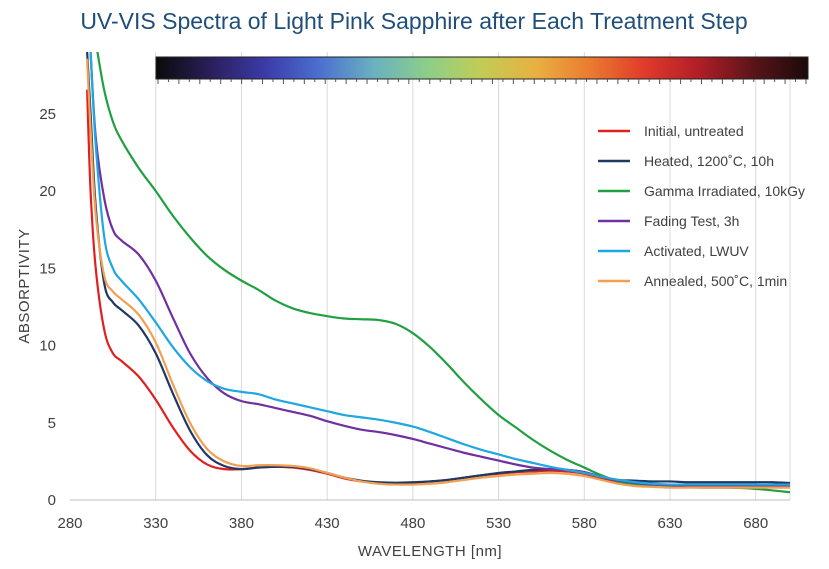 The height and width of the screenshot is (569, 829). Describe the element at coordinates (691, 221) in the screenshot. I see `legend-label-fading-test-3h: Fading Test, 3h` at that location.